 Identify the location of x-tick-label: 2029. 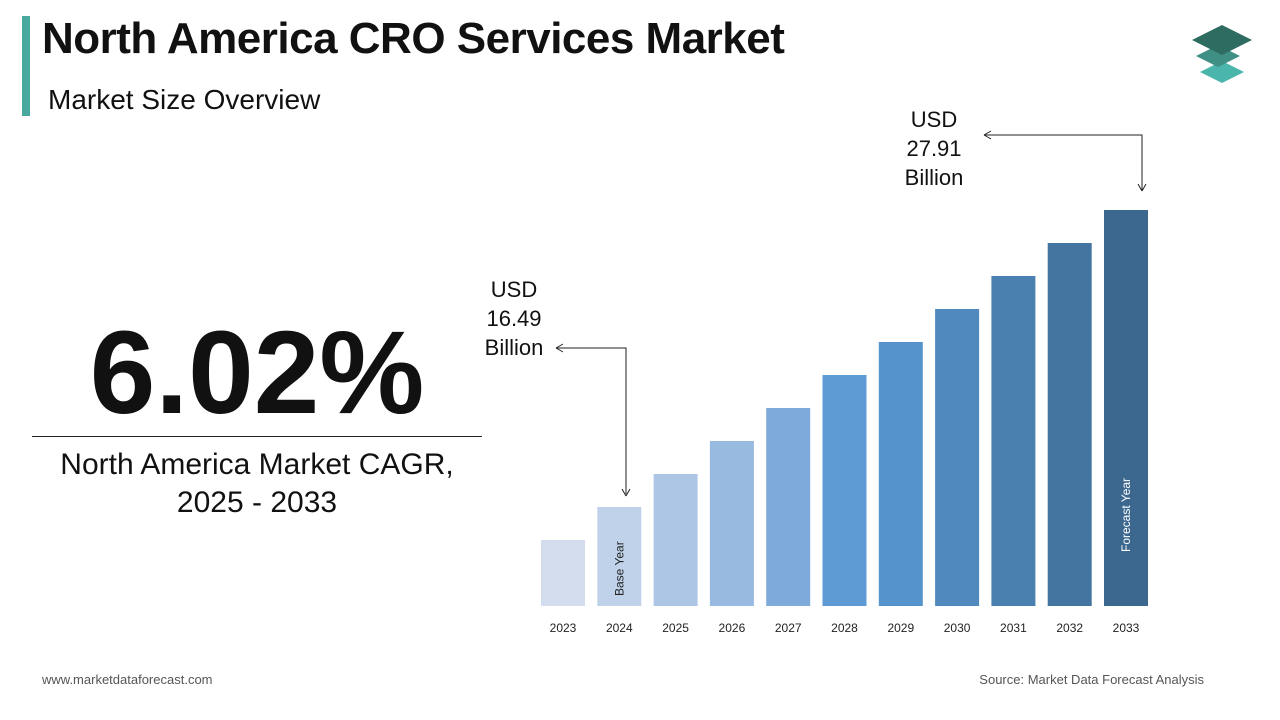
(900, 628).